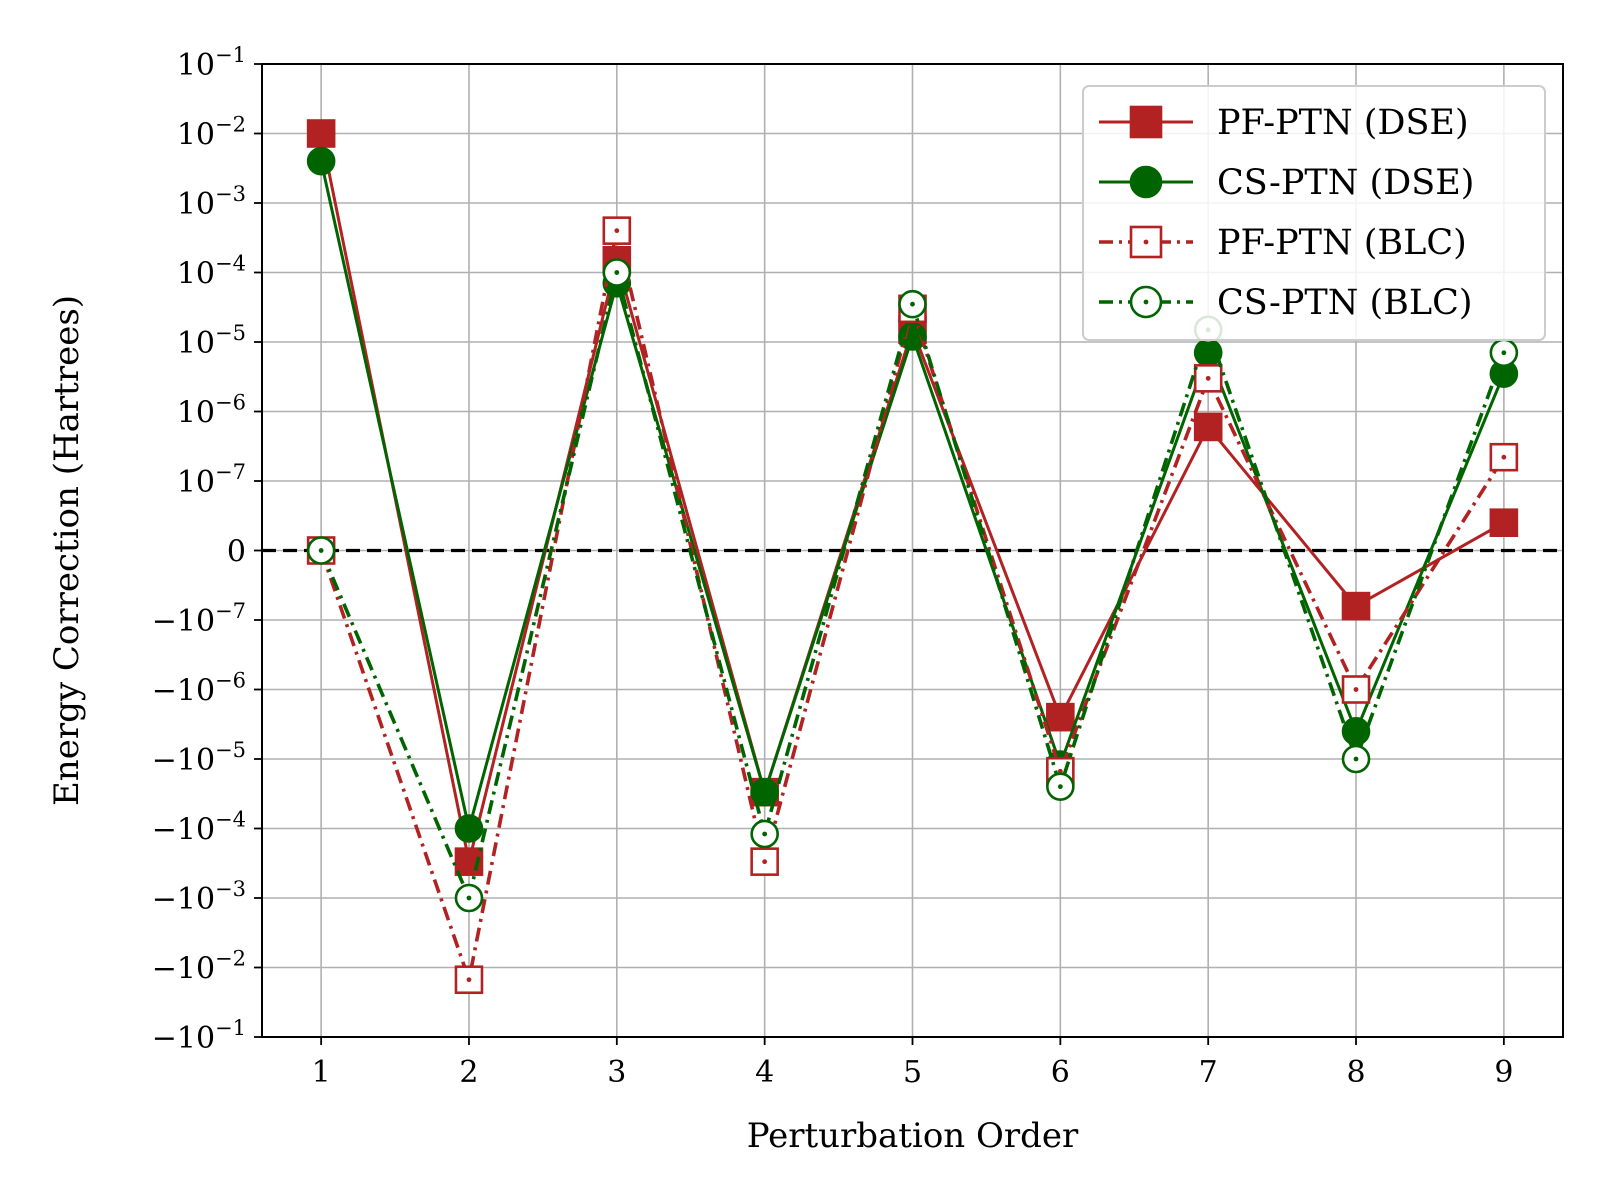  Describe the element at coordinates (1345, 303) in the screenshot. I see `legend-label: CS-PTN (BLC)` at that location.